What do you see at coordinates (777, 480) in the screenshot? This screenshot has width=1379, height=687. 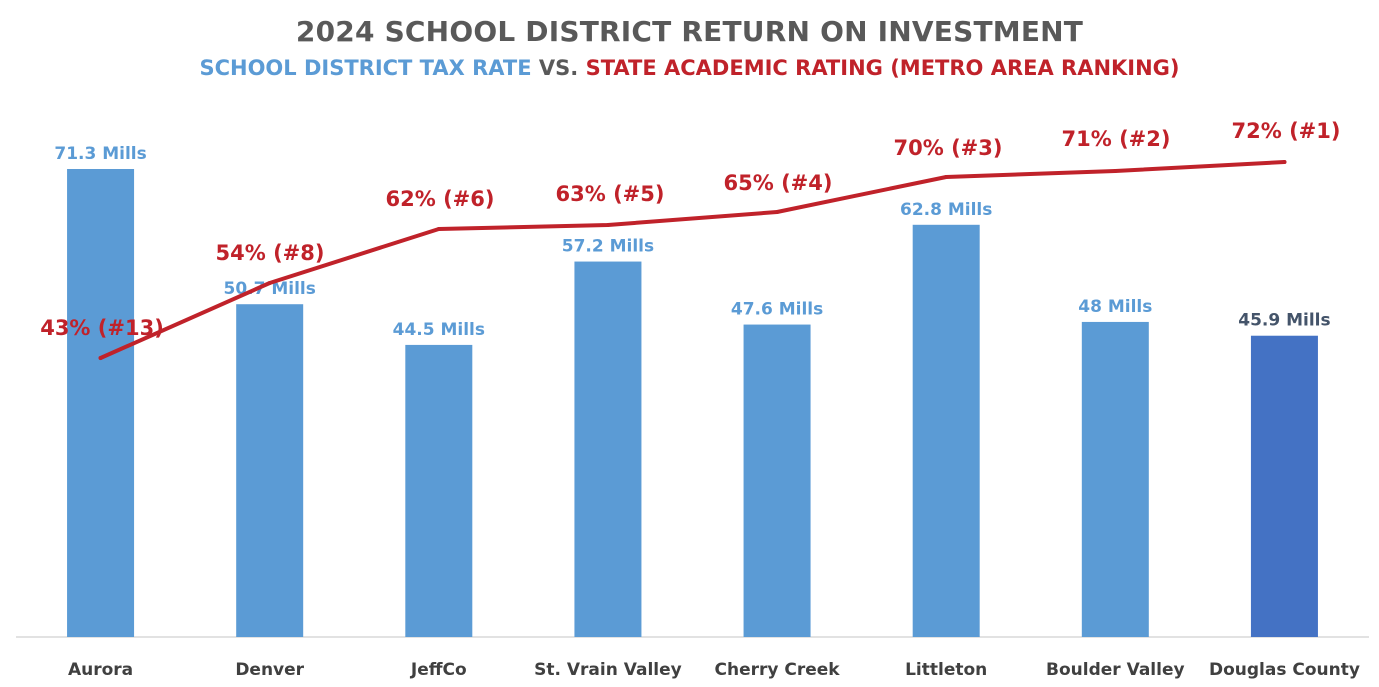 I see `bar-cherry-creek` at bounding box center [777, 480].